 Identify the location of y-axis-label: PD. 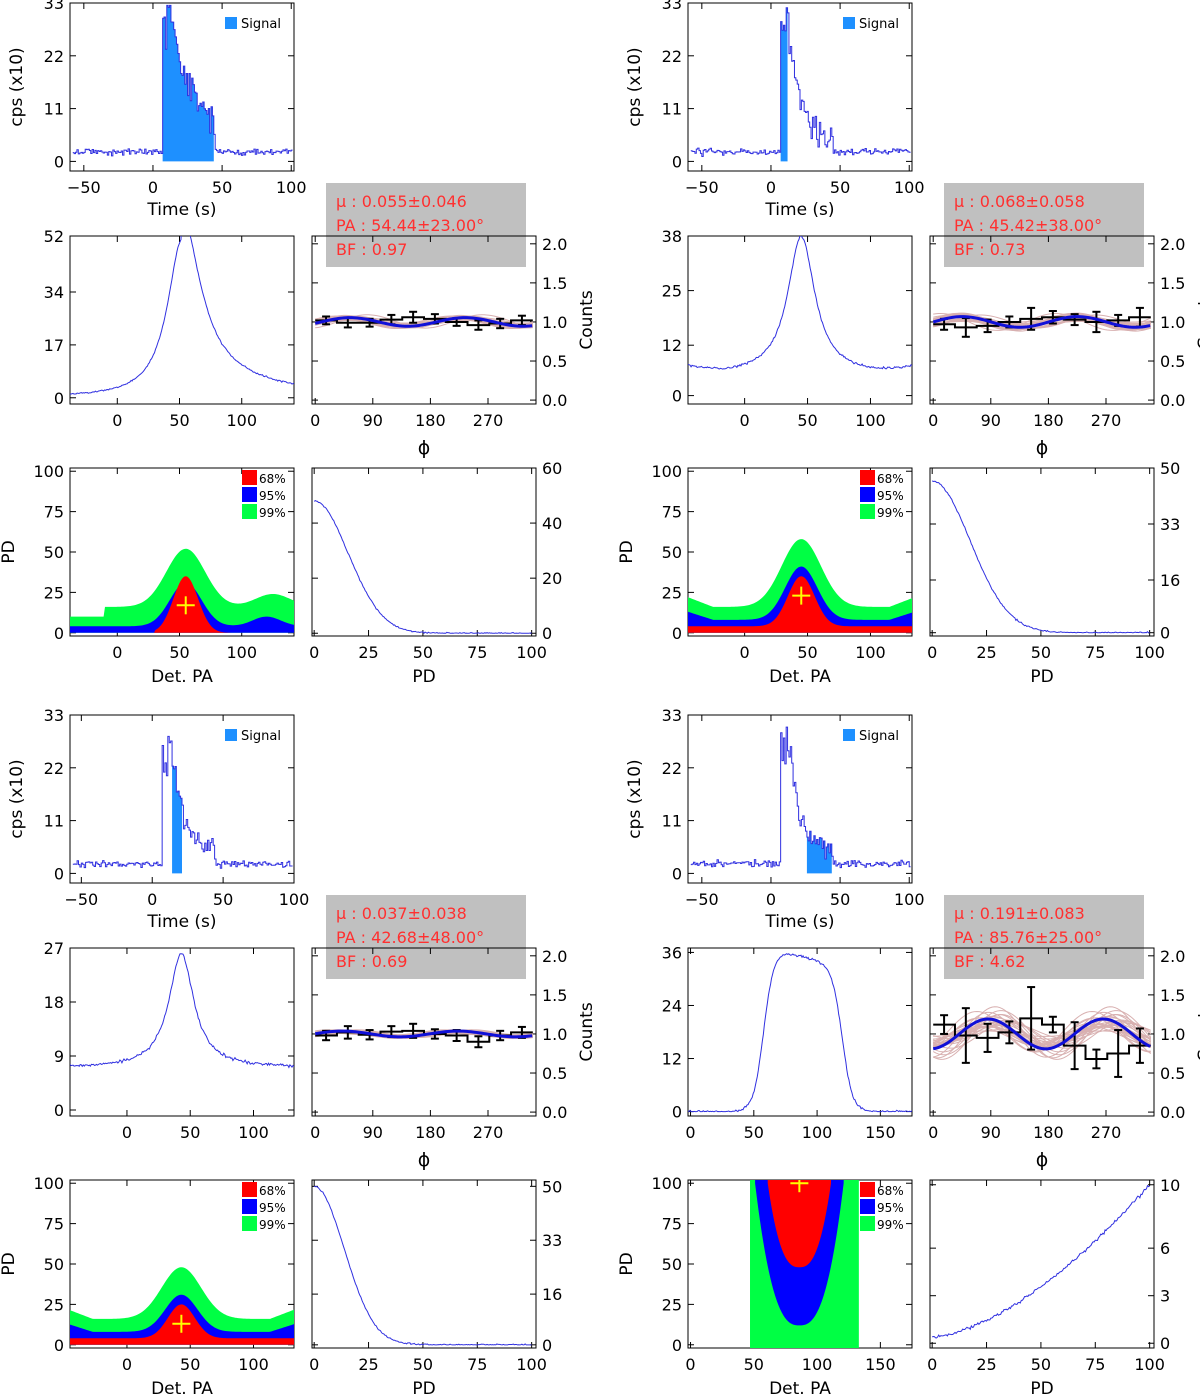
(627, 551).